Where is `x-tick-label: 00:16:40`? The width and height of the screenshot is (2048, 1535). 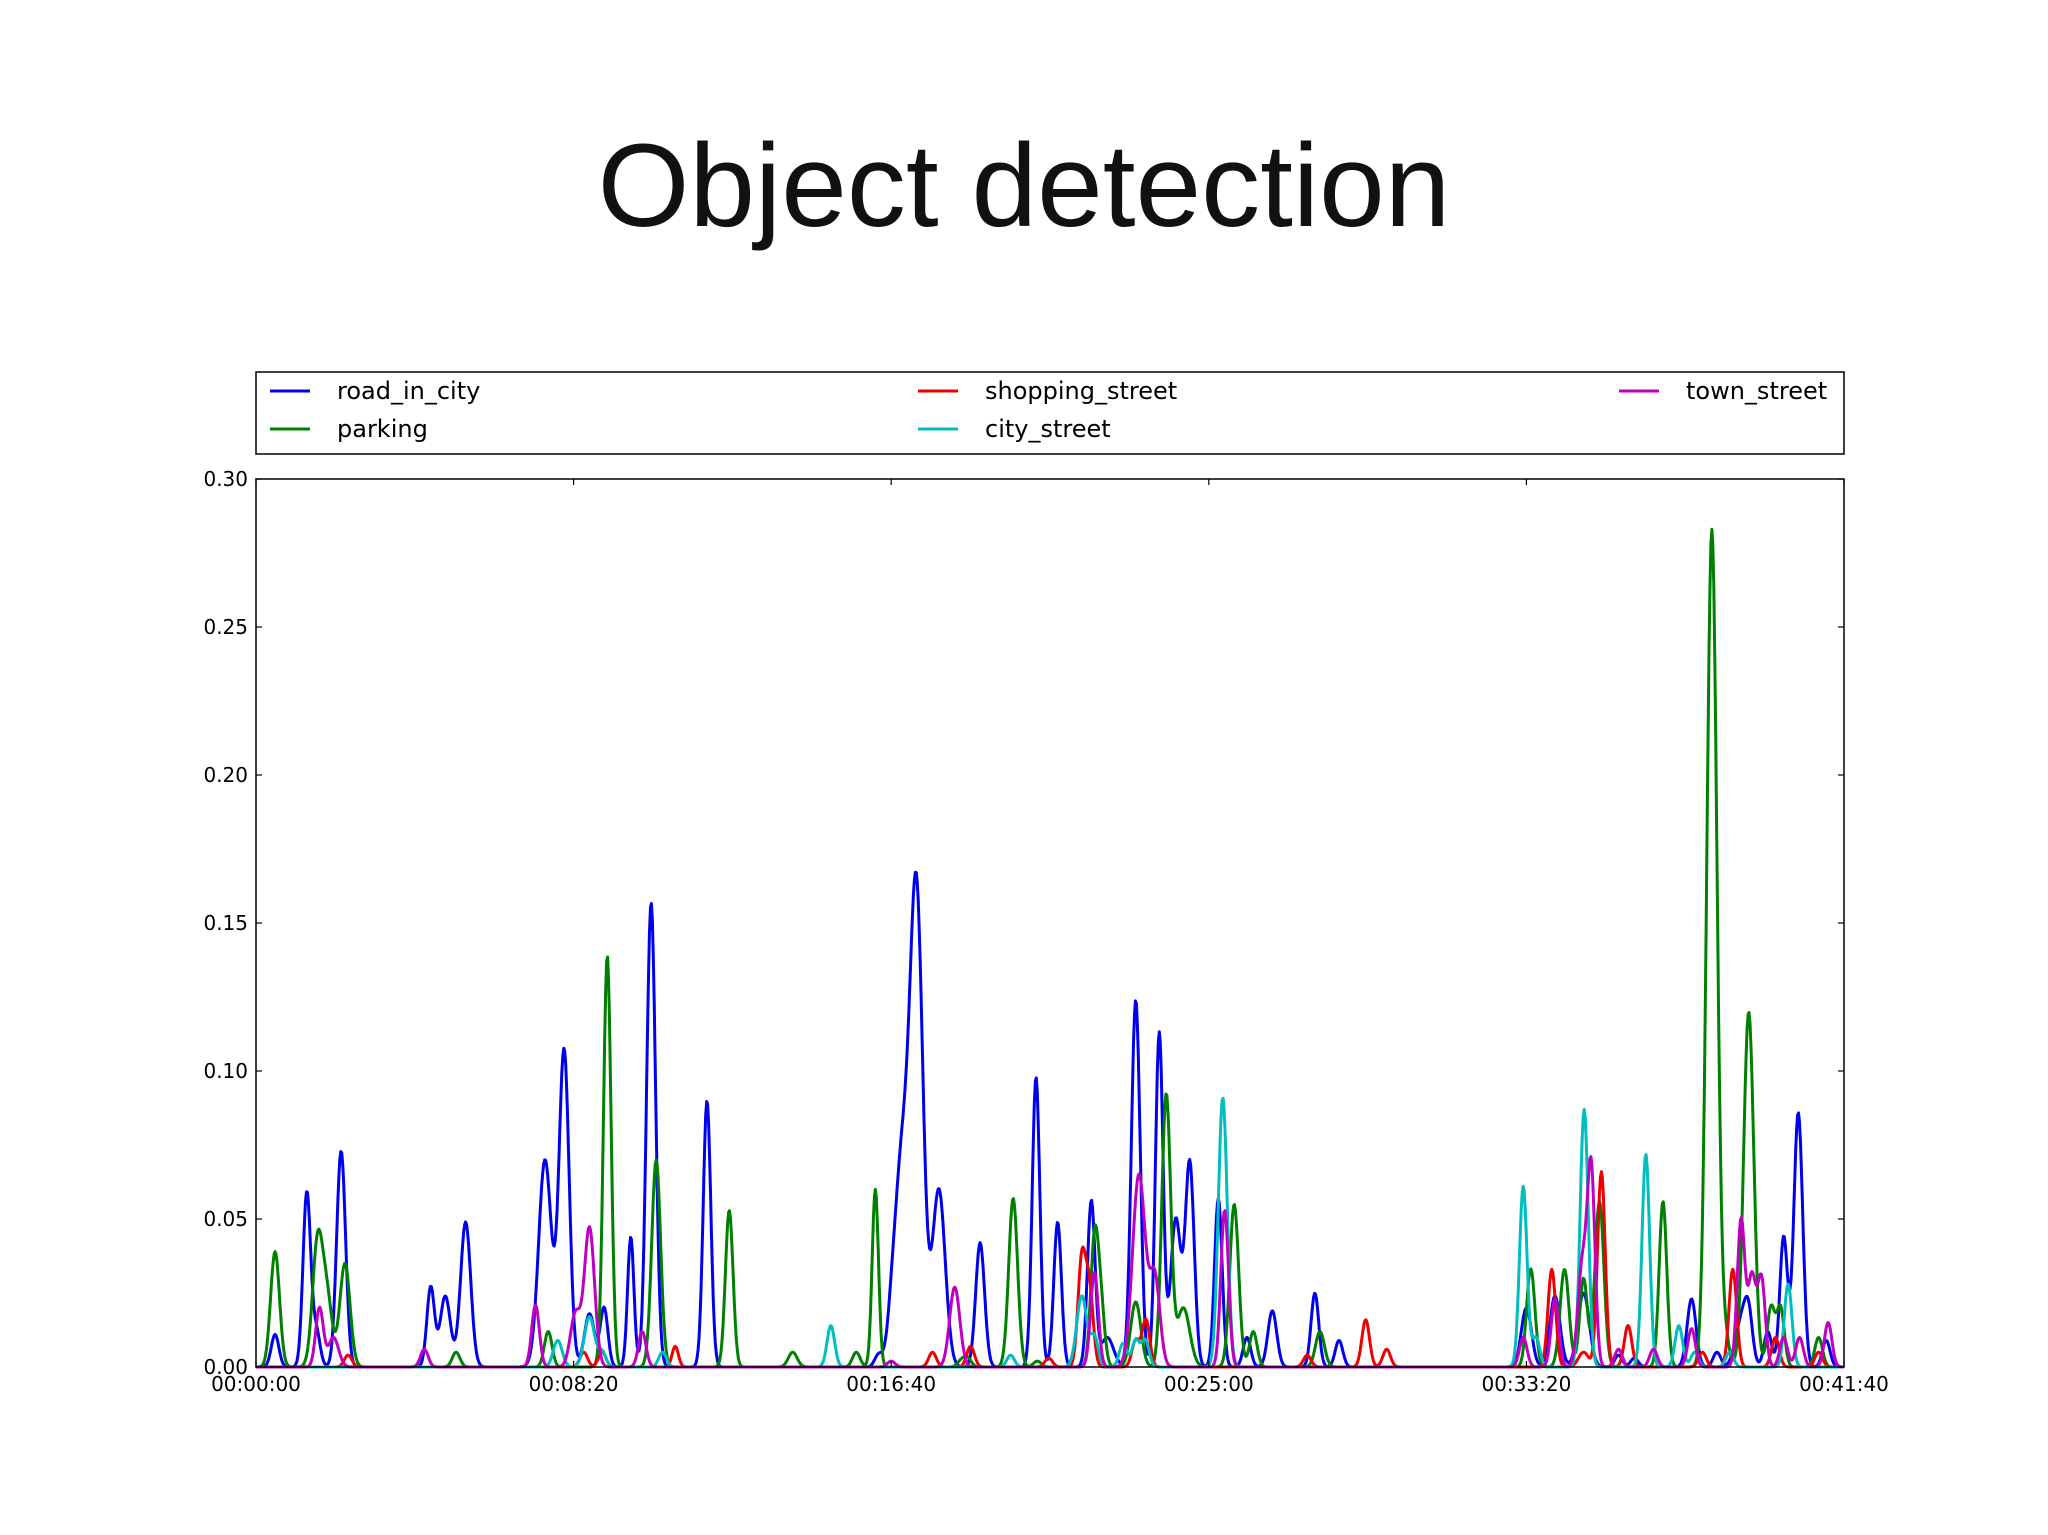 x-tick-label: 00:16:40 is located at coordinates (891, 1384).